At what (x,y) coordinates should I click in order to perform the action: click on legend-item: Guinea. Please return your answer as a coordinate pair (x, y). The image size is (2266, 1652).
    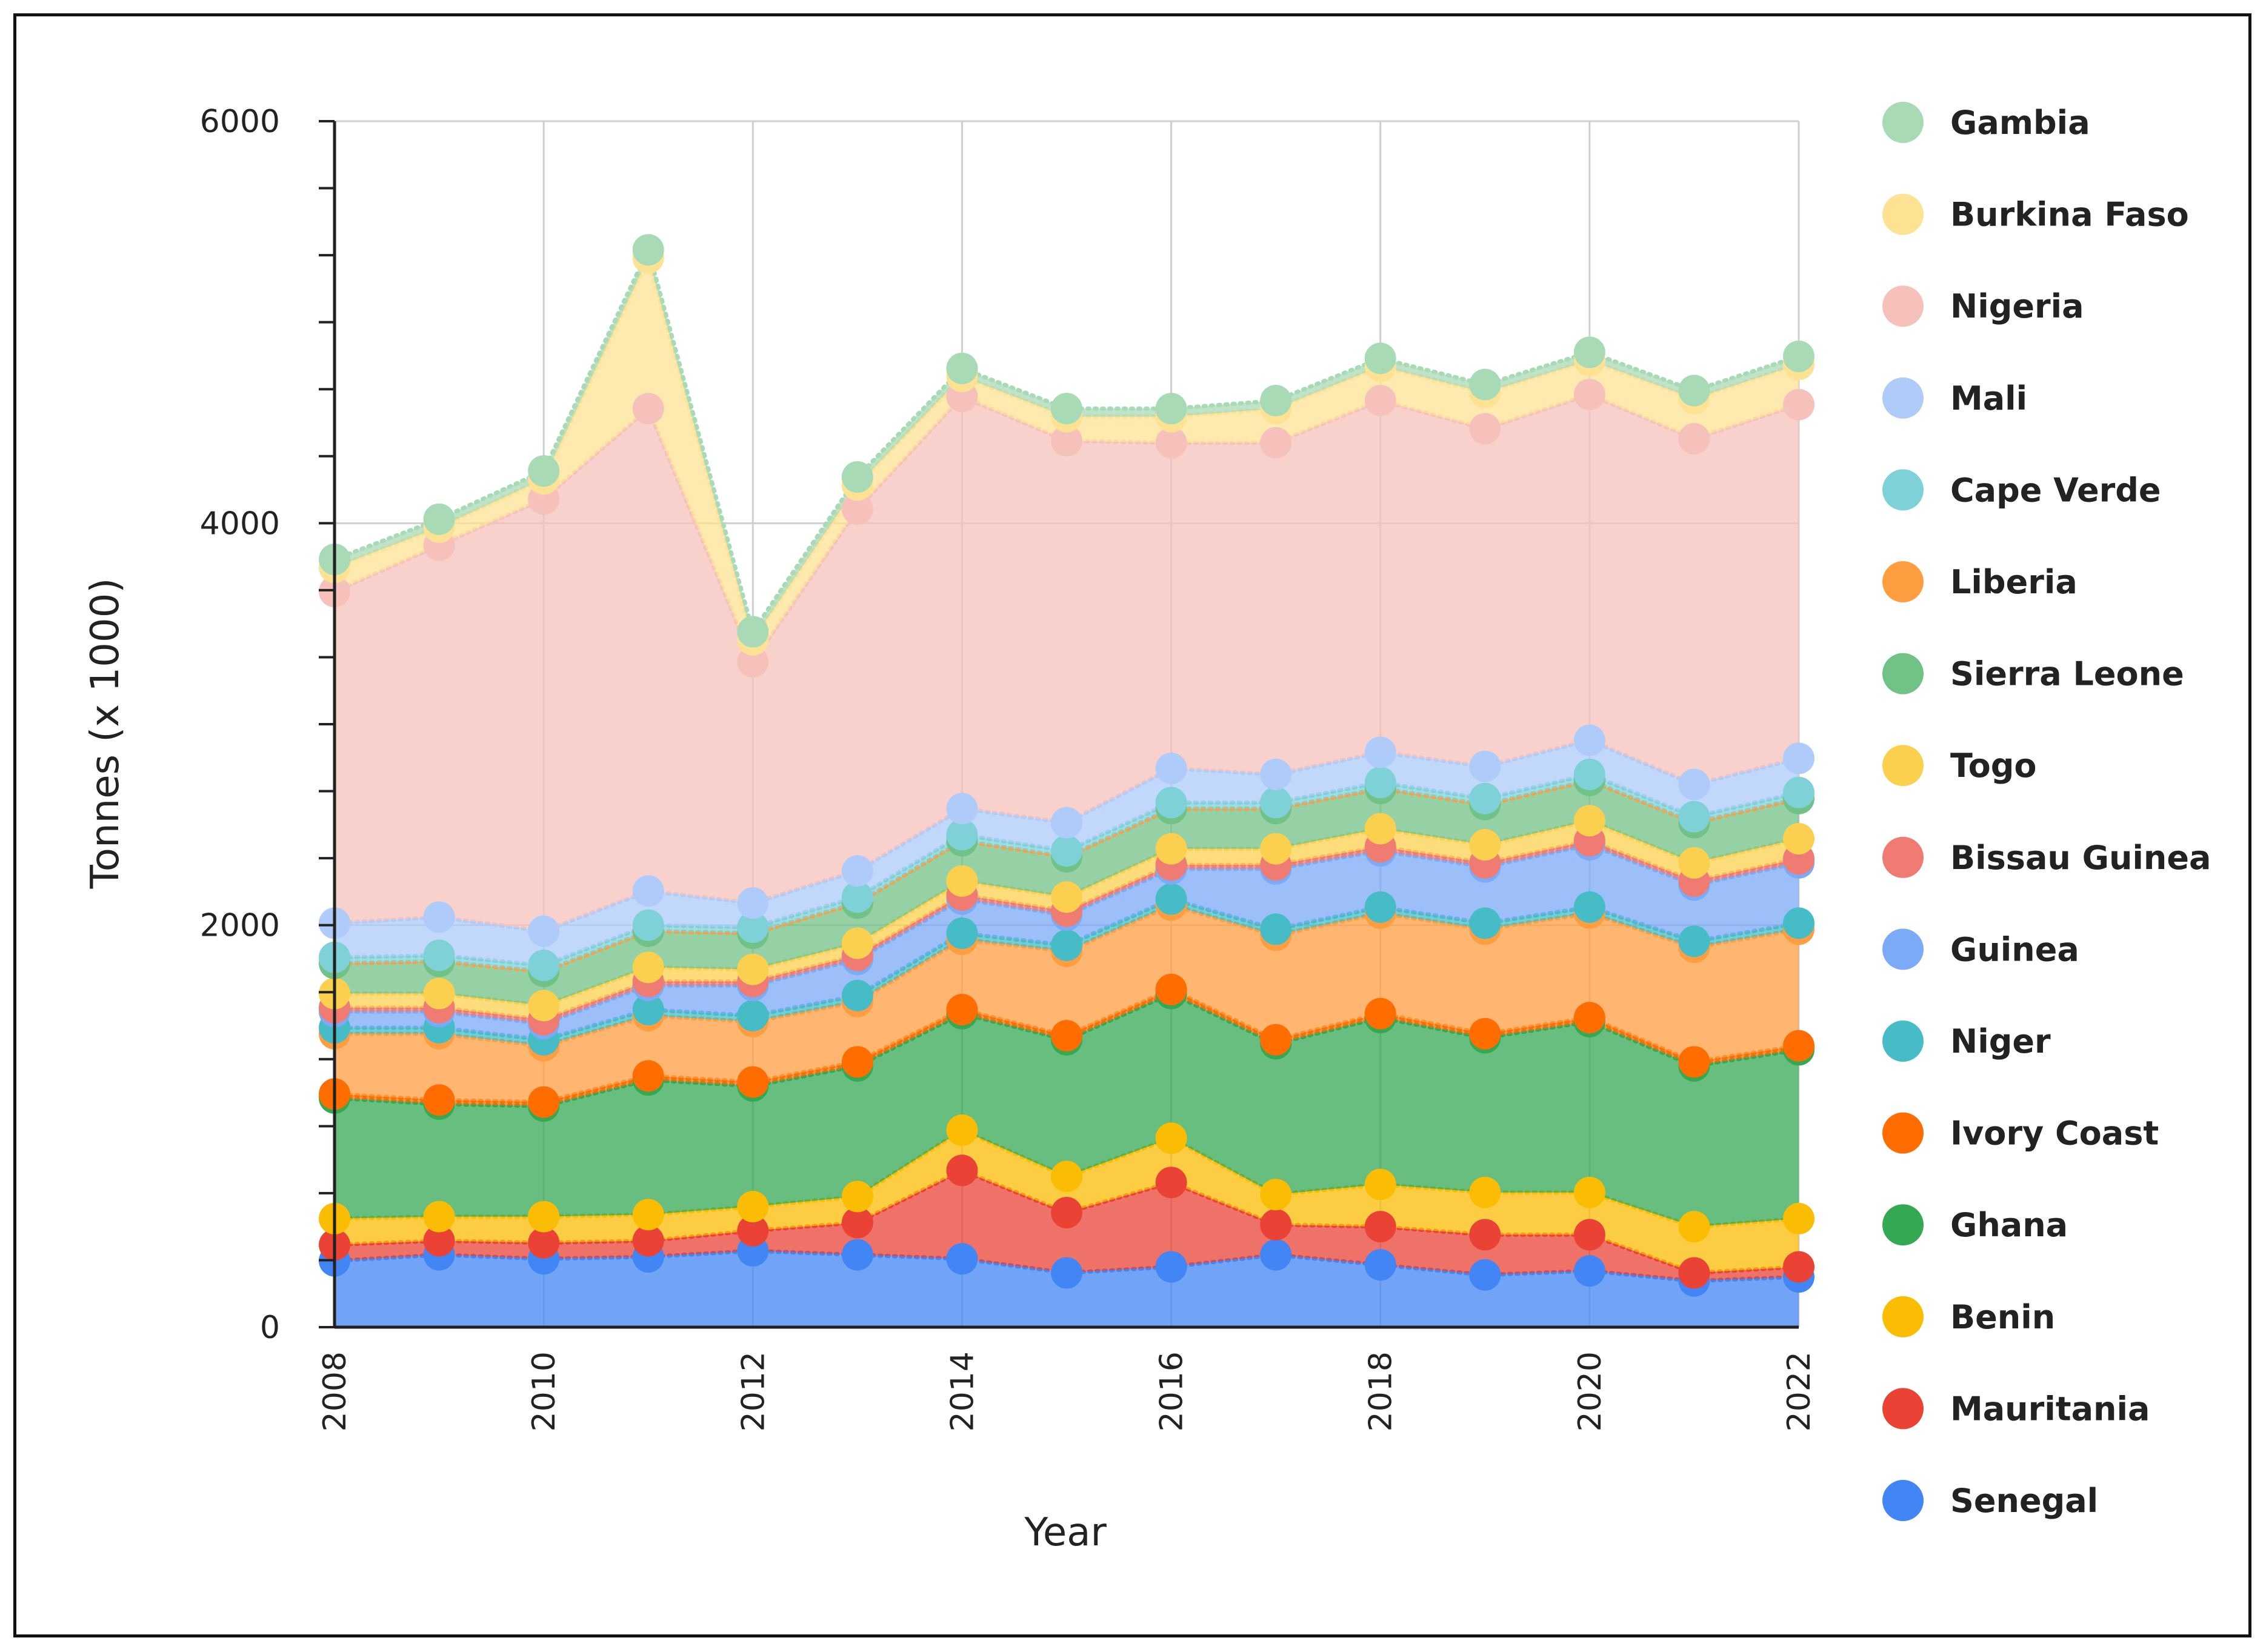
    Looking at the image, I should click on (1980, 949).